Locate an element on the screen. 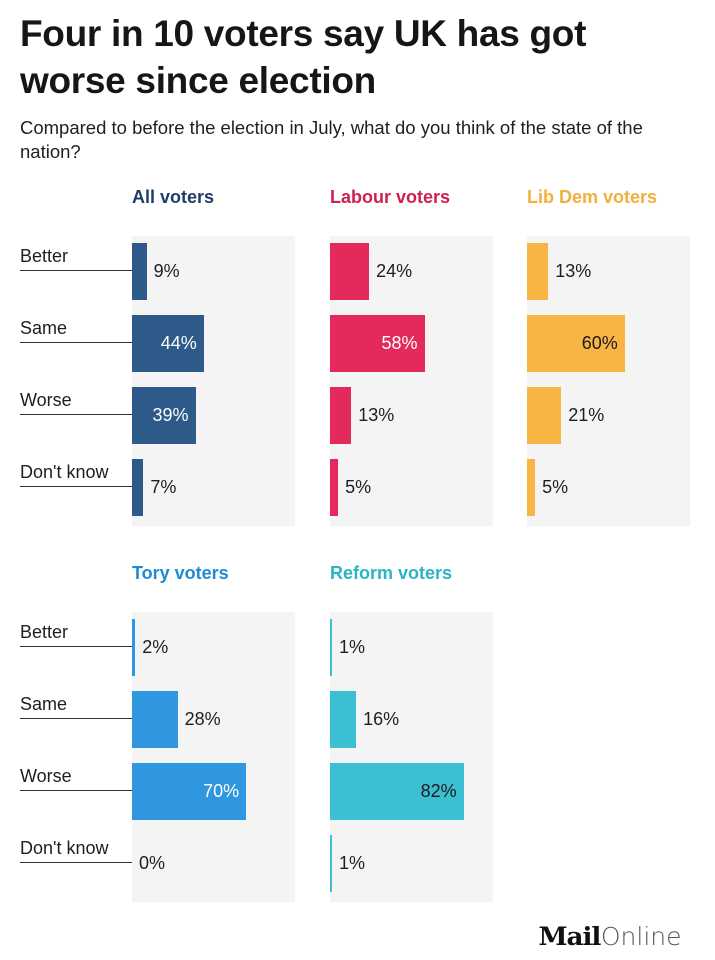 Image resolution: width=715 pixels, height=960 pixels. bar-labour-voters-better is located at coordinates (350, 271).